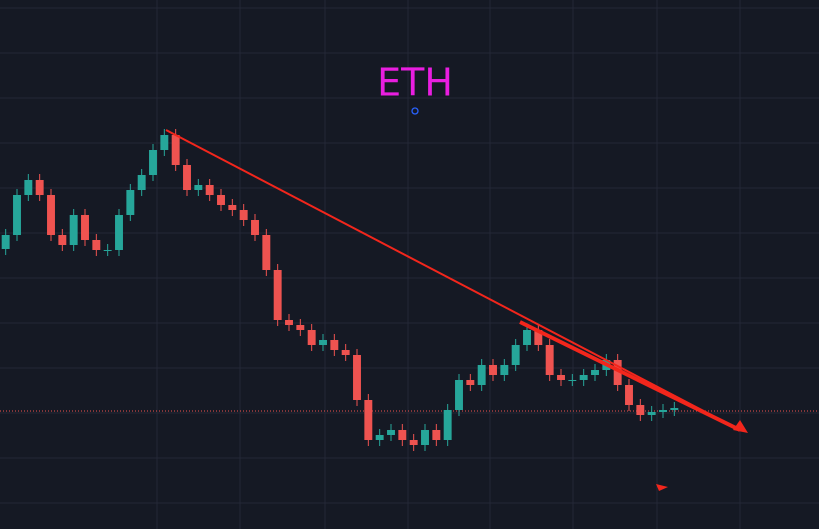 This screenshot has width=819, height=529. Describe the element at coordinates (415, 111) in the screenshot. I see `anchor-point` at that location.